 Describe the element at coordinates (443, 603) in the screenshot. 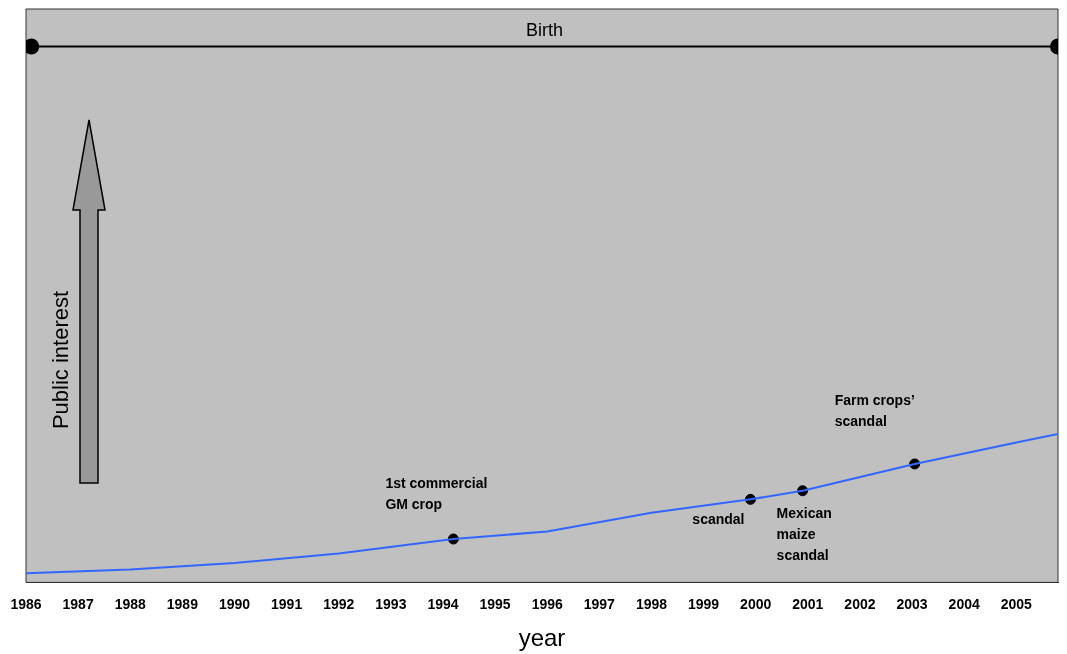

I see `x-tick-label: 1994` at that location.